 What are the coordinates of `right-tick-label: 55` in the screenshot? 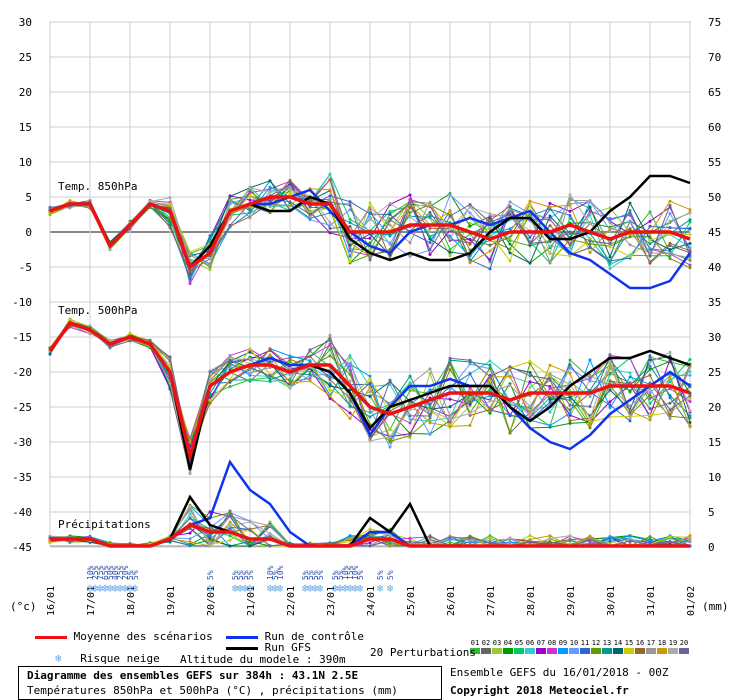 It's located at (714, 162).